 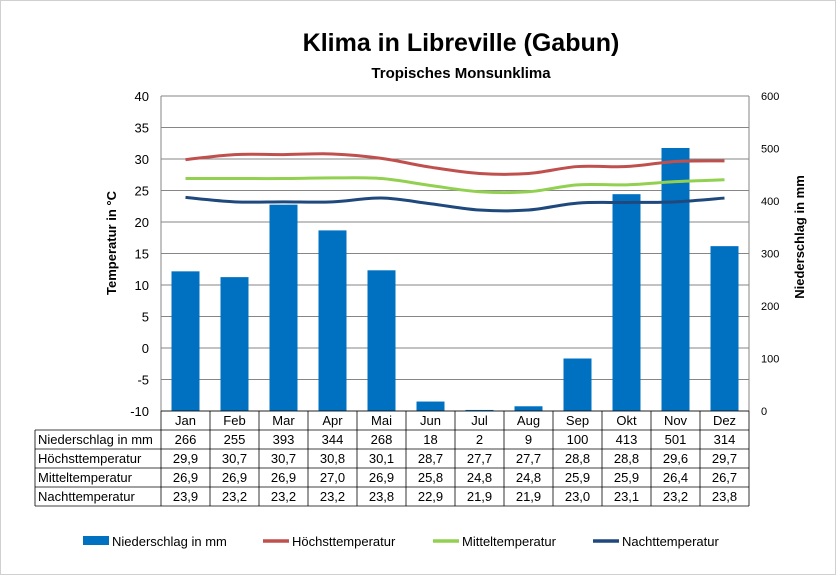 I want to click on y-tick-right: 300, so click(x=770, y=255).